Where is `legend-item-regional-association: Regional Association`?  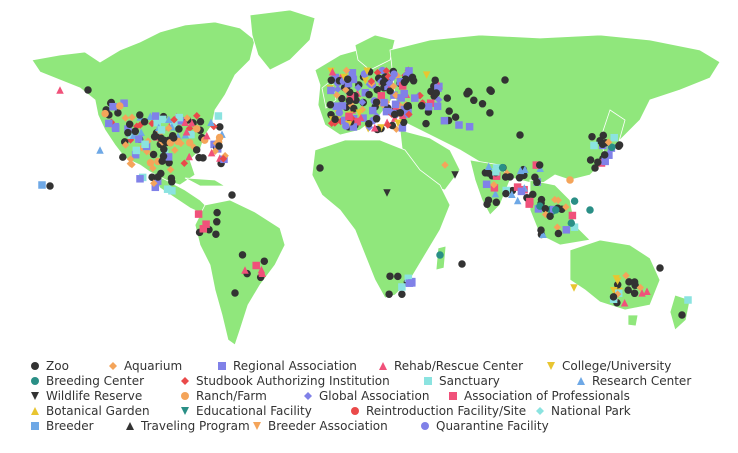
legend-item-regional-association: Regional Association is located at coordinates (287, 366).